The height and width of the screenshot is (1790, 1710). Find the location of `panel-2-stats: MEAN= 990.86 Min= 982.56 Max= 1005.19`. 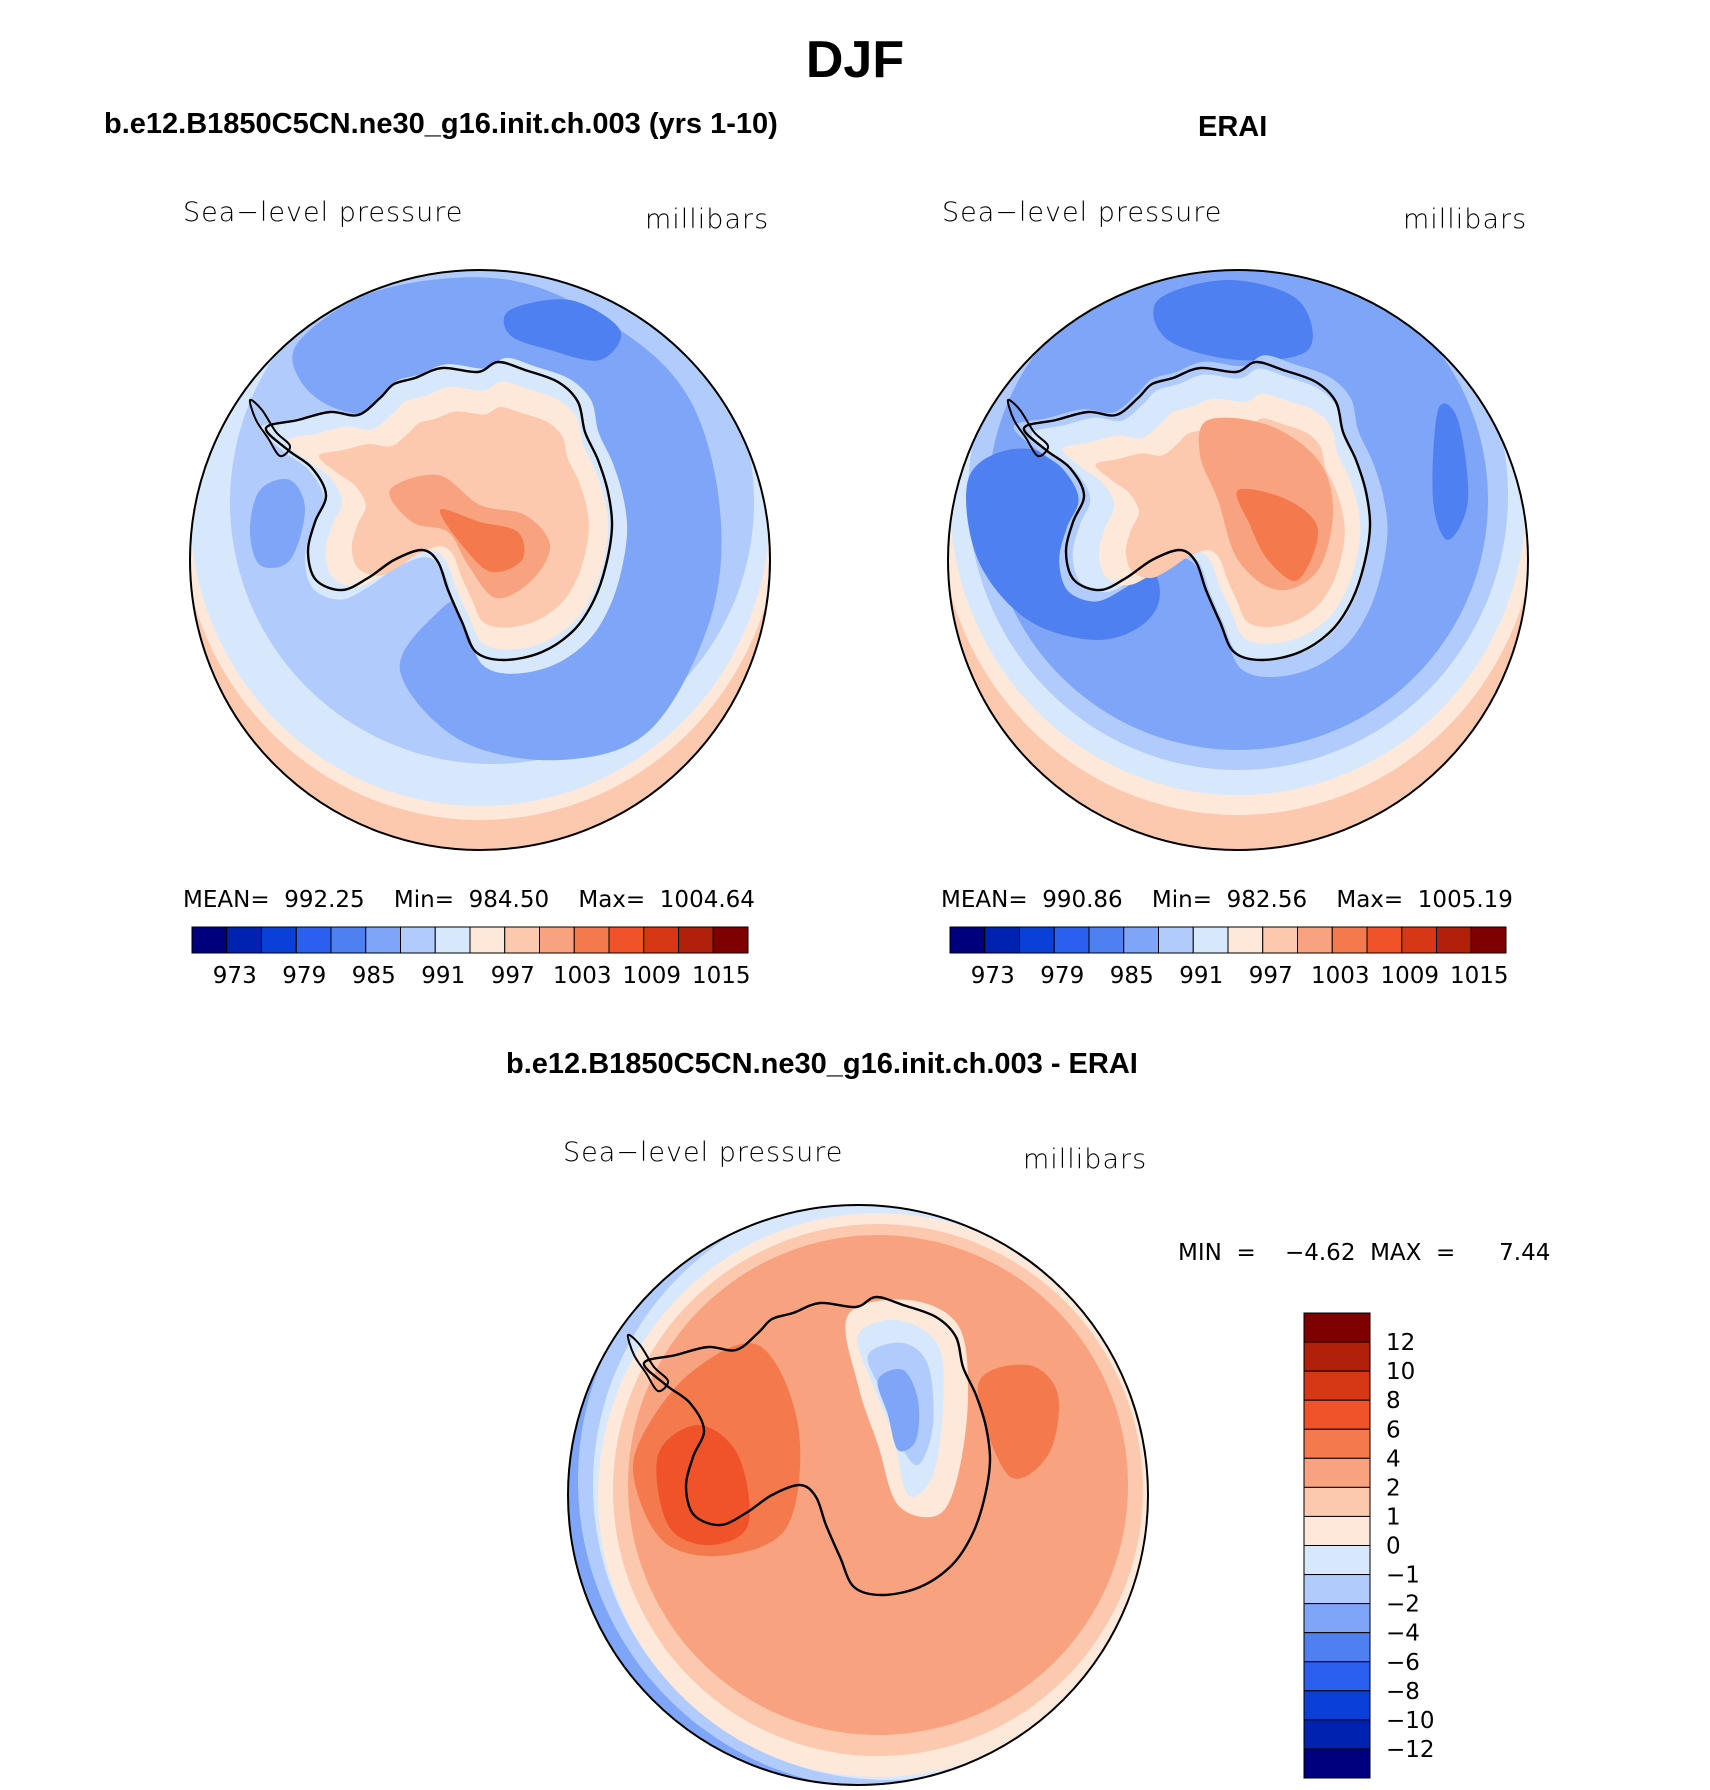

panel-2-stats: MEAN= 990.86 Min= 982.56 Max= 1005.19 is located at coordinates (1227, 900).